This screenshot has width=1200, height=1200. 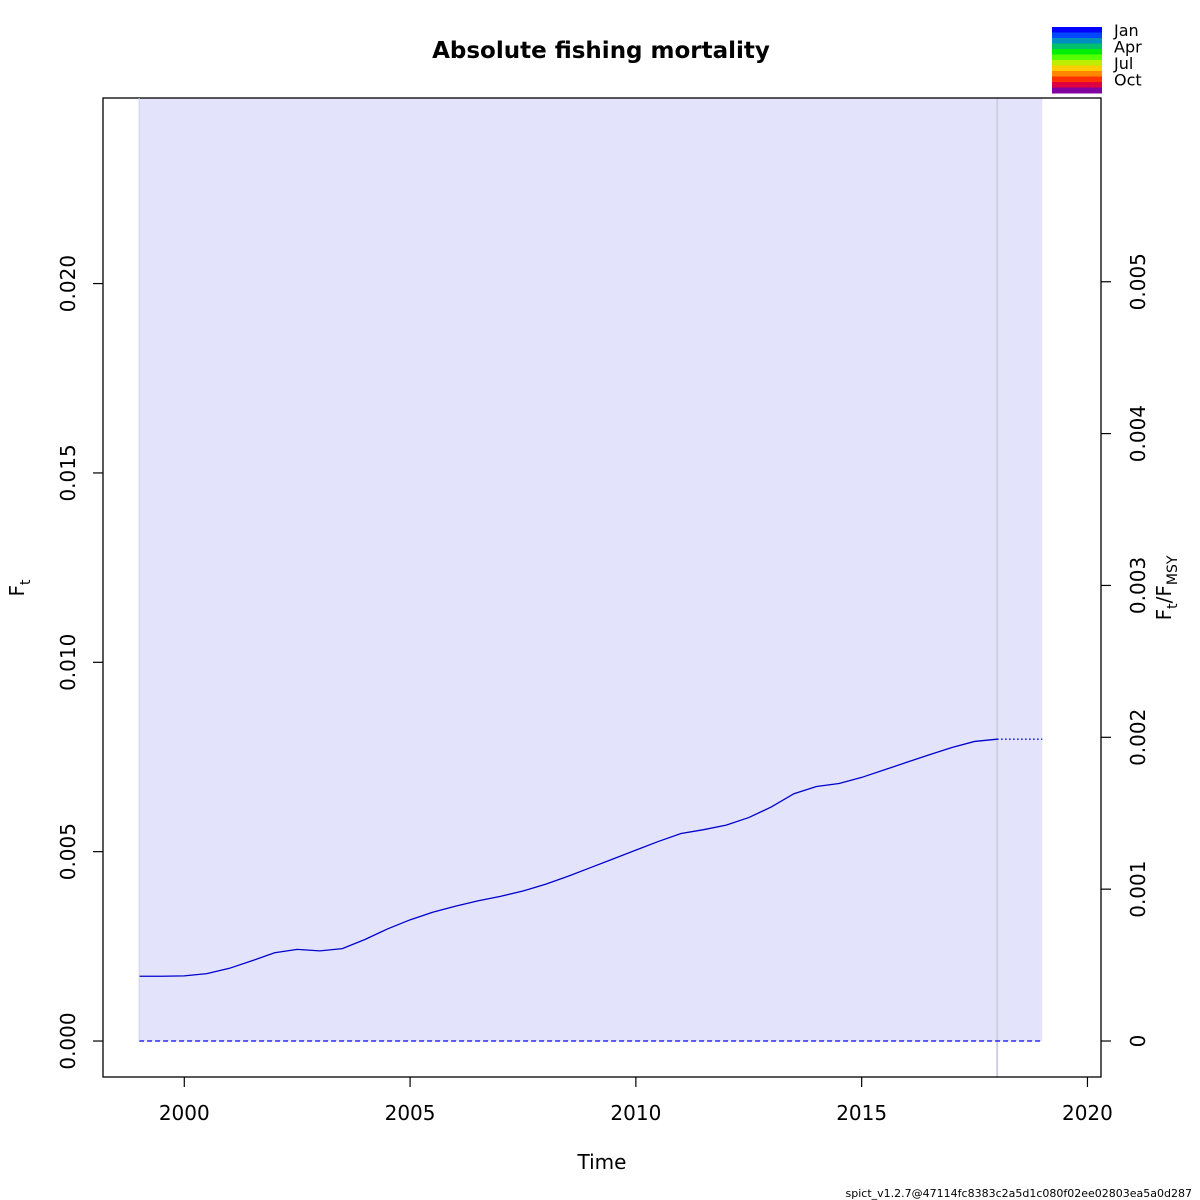 What do you see at coordinates (1138, 281) in the screenshot?
I see `y-right-tick-label: 0.005` at bounding box center [1138, 281].